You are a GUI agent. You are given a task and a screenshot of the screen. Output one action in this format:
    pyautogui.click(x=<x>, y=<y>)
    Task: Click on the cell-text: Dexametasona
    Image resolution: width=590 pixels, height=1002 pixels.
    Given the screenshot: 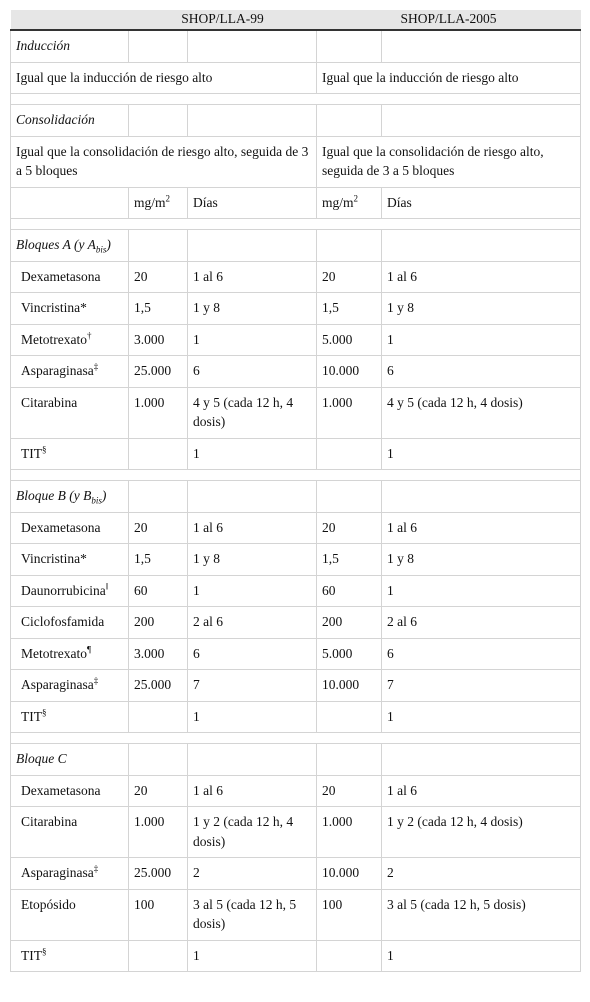 What is the action you would take?
    pyautogui.click(x=61, y=276)
    